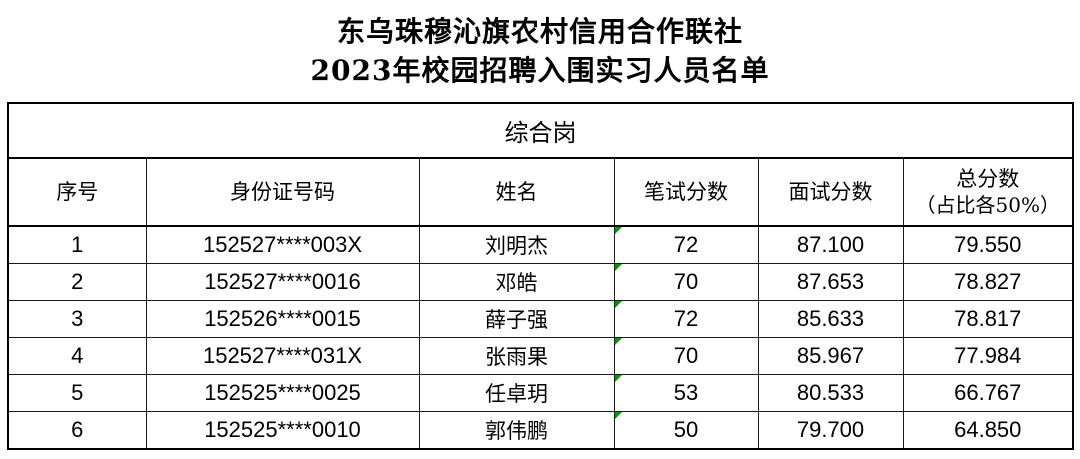 This screenshot has width=1080, height=459. What do you see at coordinates (516, 430) in the screenshot?
I see `cell-name: 郭伟鹏` at bounding box center [516, 430].